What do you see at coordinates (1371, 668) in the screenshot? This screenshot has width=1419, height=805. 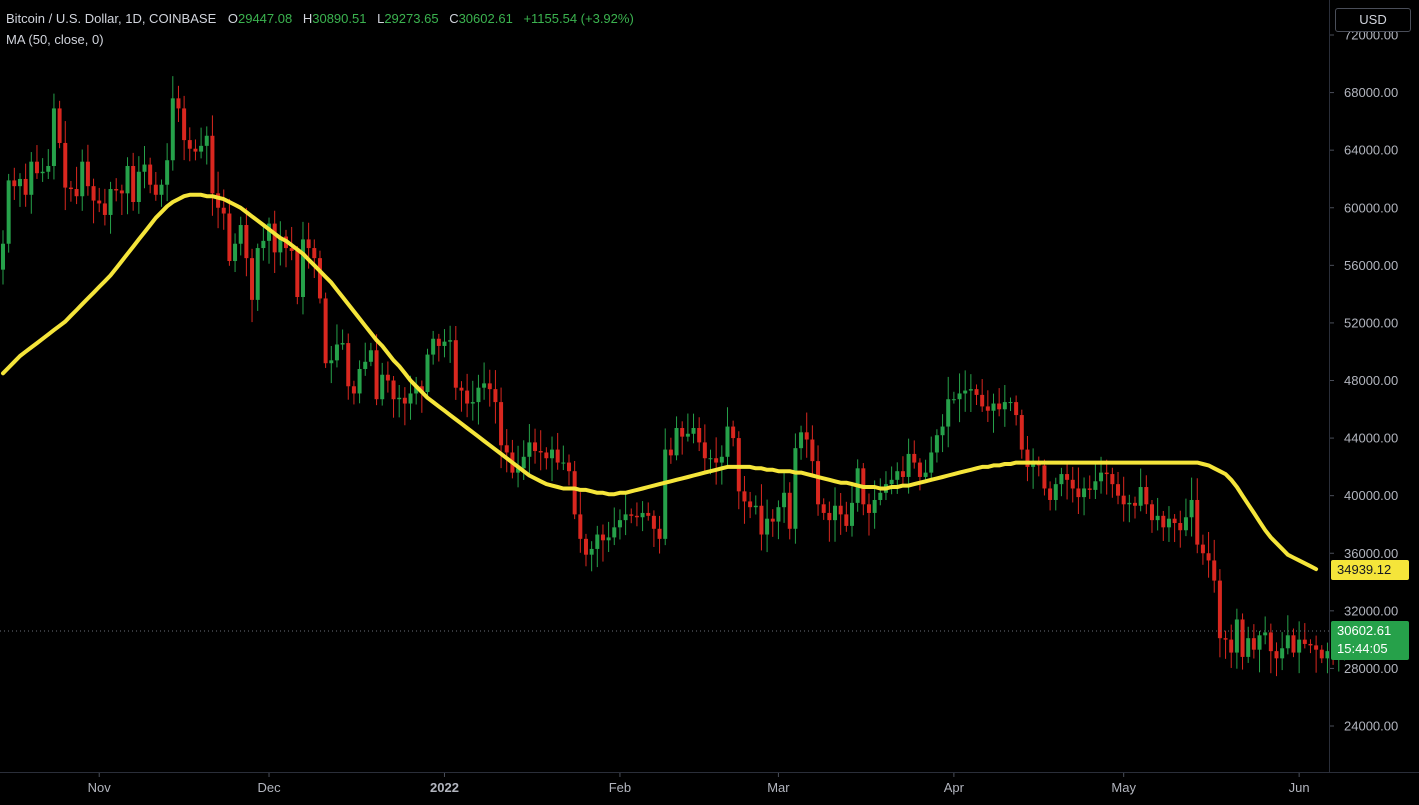 I see `y-tick-label: 28000.00` at bounding box center [1371, 668].